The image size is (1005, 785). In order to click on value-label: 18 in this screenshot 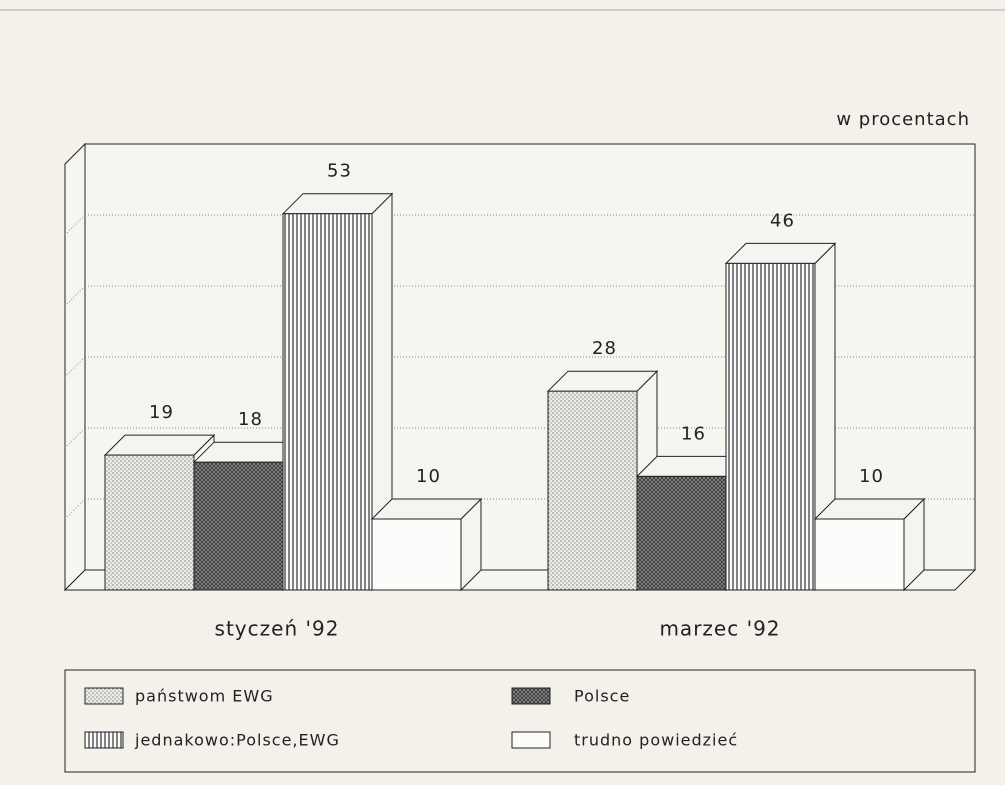, I will do `click(250, 419)`.